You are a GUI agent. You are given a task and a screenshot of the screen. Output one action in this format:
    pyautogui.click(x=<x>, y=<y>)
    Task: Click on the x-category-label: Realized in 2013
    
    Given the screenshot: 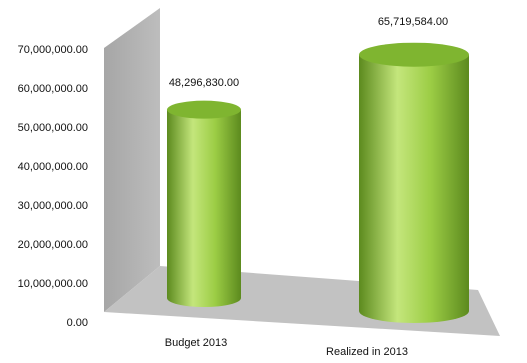 What is the action you would take?
    pyautogui.click(x=367, y=352)
    